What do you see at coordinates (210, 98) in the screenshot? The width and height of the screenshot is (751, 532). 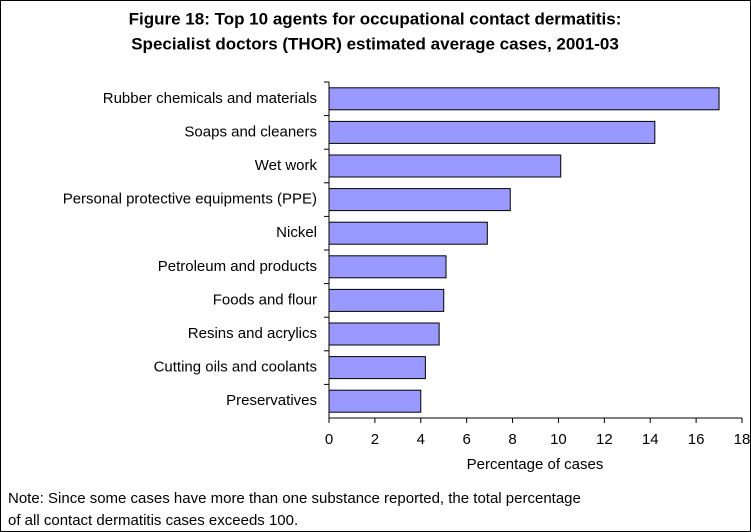 I see `y-tick-label: Rubber chemicals and materials` at bounding box center [210, 98].